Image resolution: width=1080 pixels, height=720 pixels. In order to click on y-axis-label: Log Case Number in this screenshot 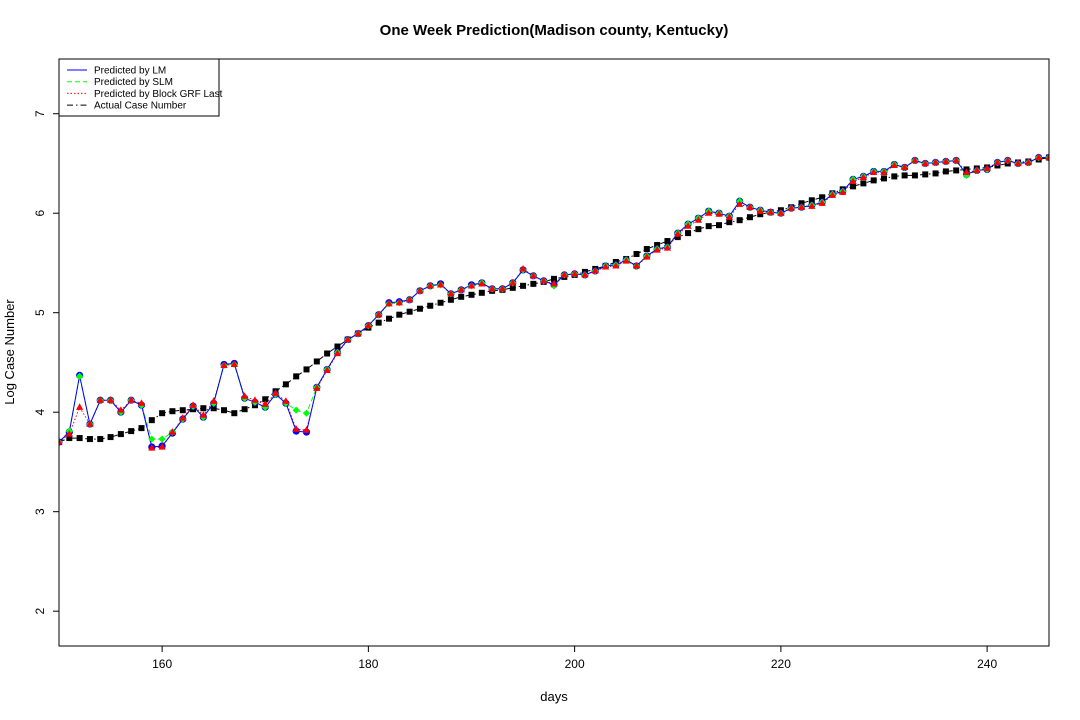, I will do `click(9, 352)`.